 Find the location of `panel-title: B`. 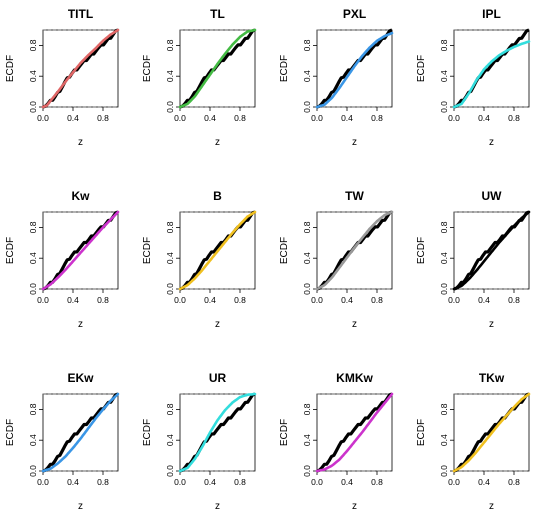

panel-title: B is located at coordinates (217, 196).